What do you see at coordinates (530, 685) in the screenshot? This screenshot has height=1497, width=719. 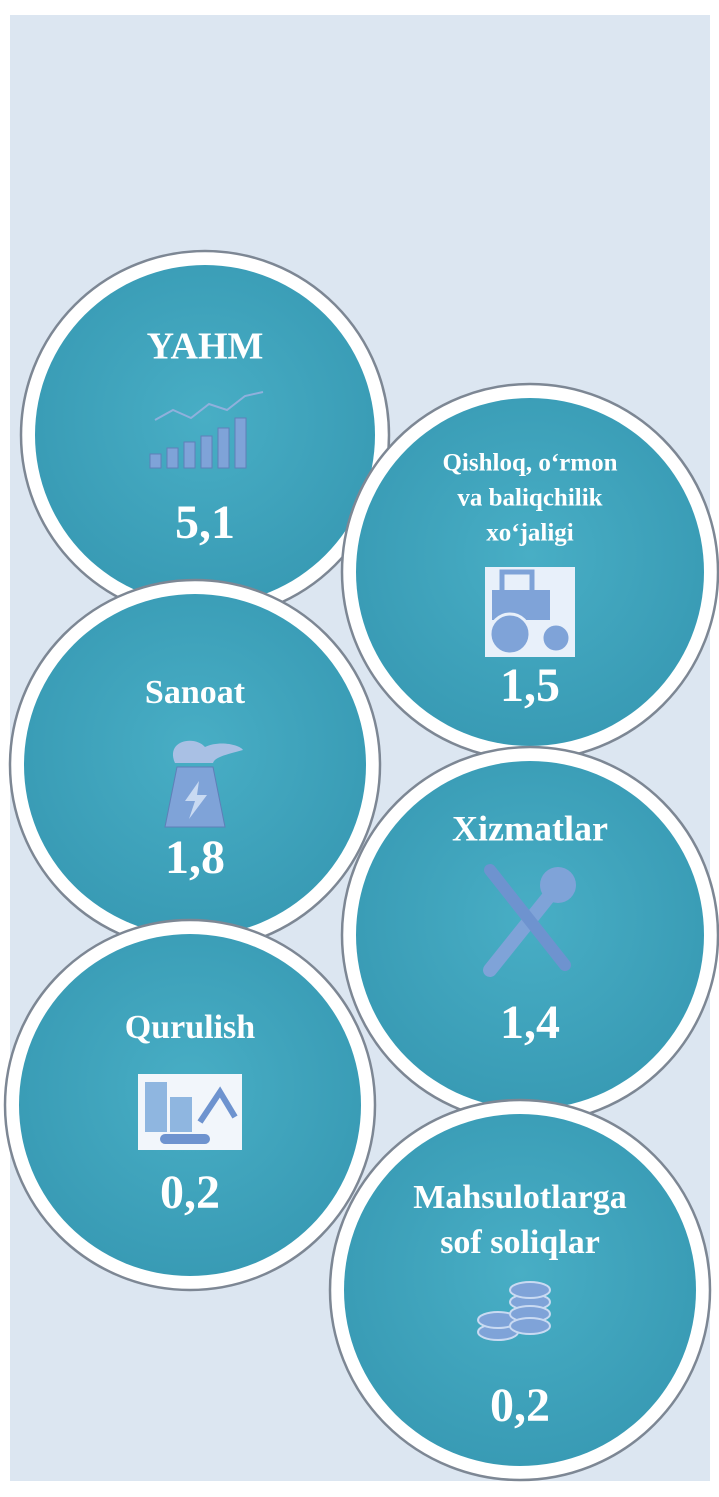 I see `node-value: 1,5` at bounding box center [530, 685].